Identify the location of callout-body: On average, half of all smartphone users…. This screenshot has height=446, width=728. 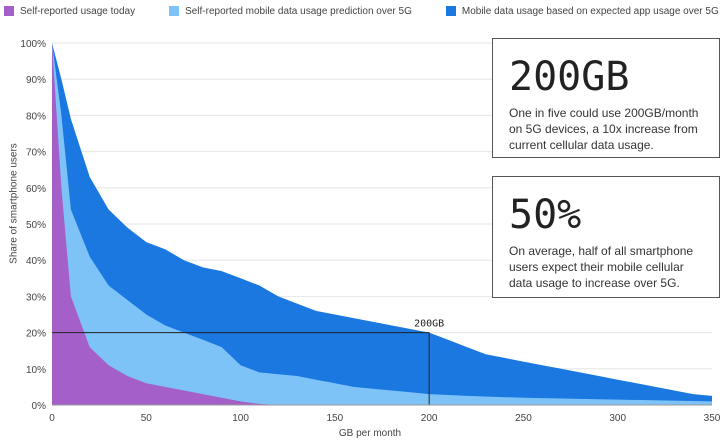
(601, 267).